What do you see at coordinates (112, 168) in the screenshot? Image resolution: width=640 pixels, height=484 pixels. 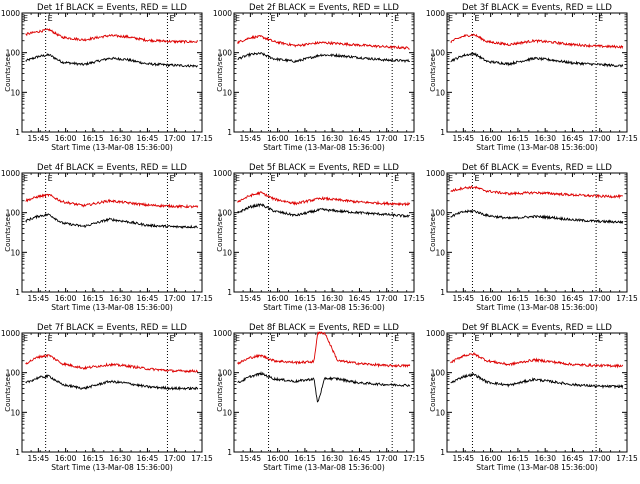 I see `panel-title: Det 4f BLACK = Events, RED = LLD` at bounding box center [112, 168].